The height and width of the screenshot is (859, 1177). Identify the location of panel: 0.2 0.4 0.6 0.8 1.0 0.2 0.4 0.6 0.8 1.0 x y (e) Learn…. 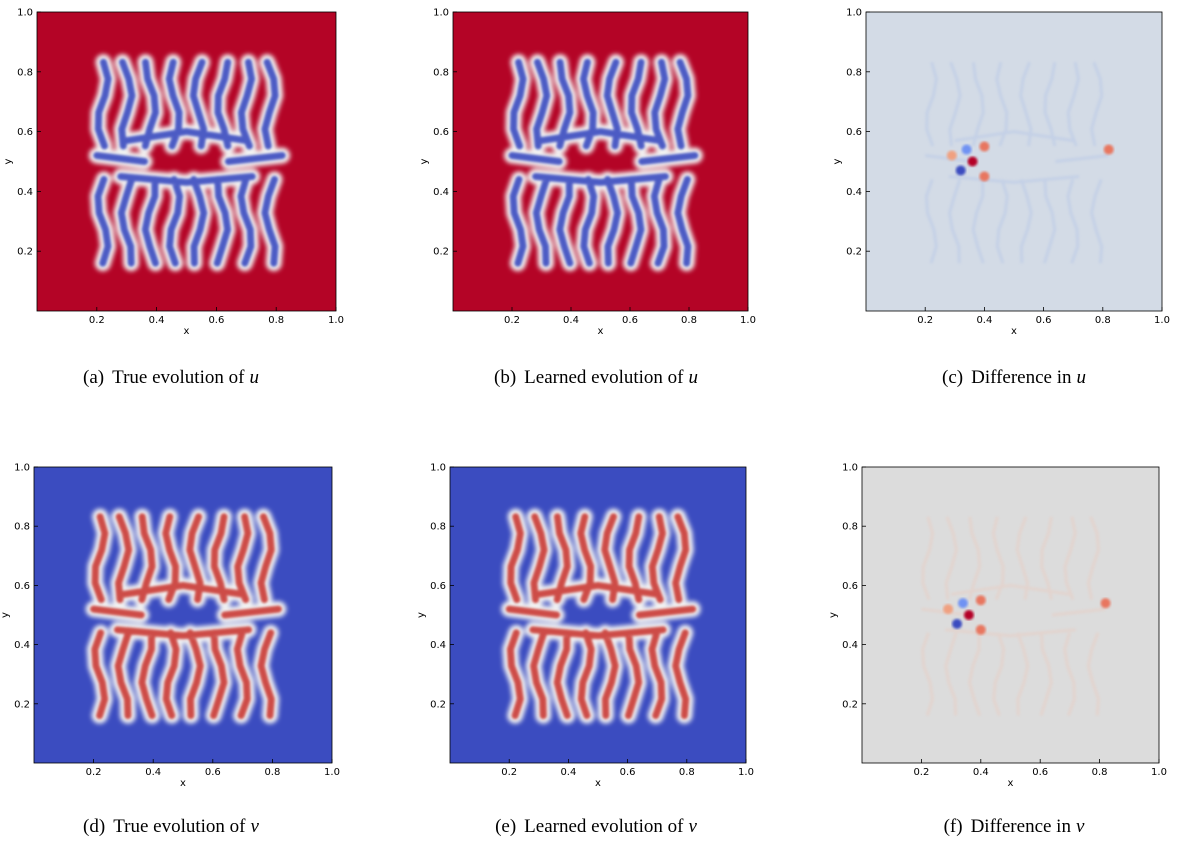
(585, 650).